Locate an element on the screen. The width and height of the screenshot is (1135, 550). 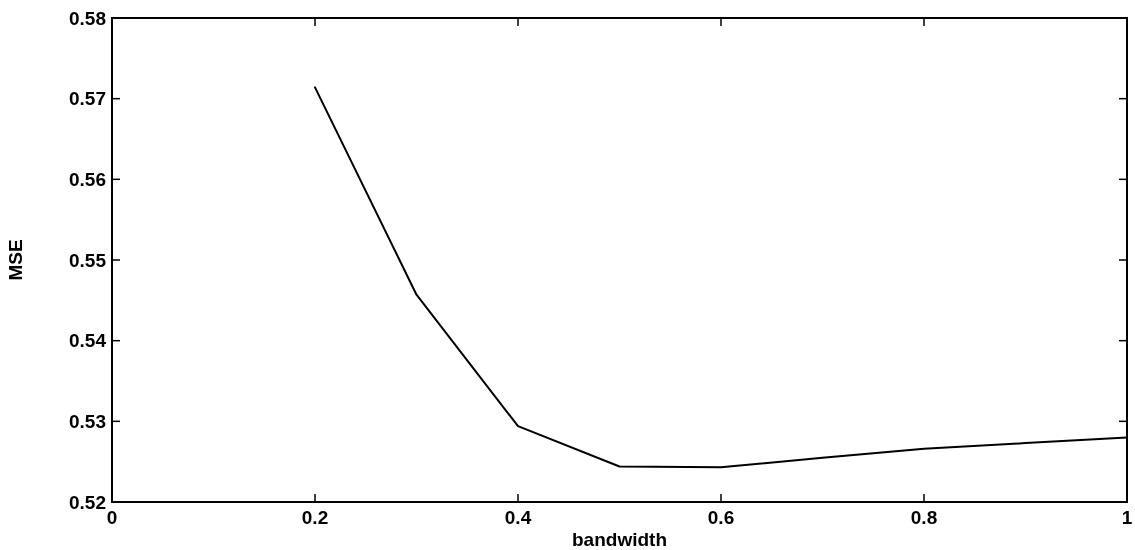
x-tick-label: 0 is located at coordinates (112, 517).